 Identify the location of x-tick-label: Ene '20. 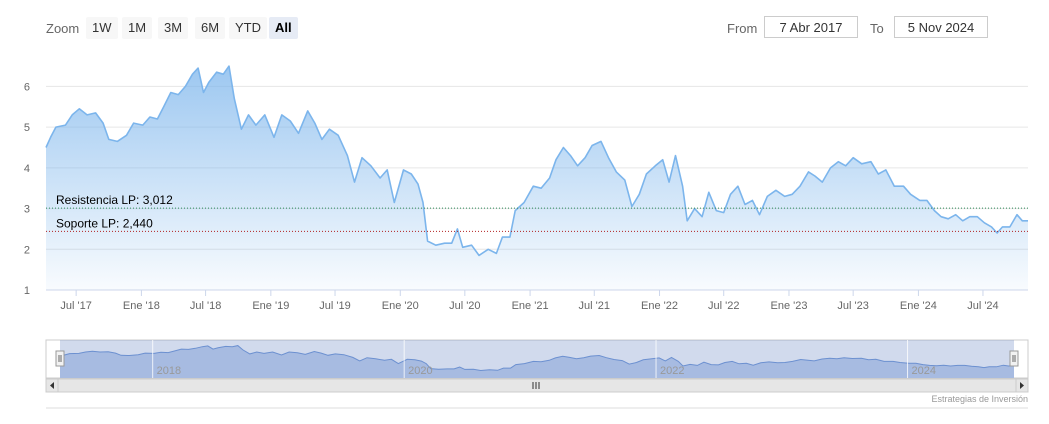
(400, 306).